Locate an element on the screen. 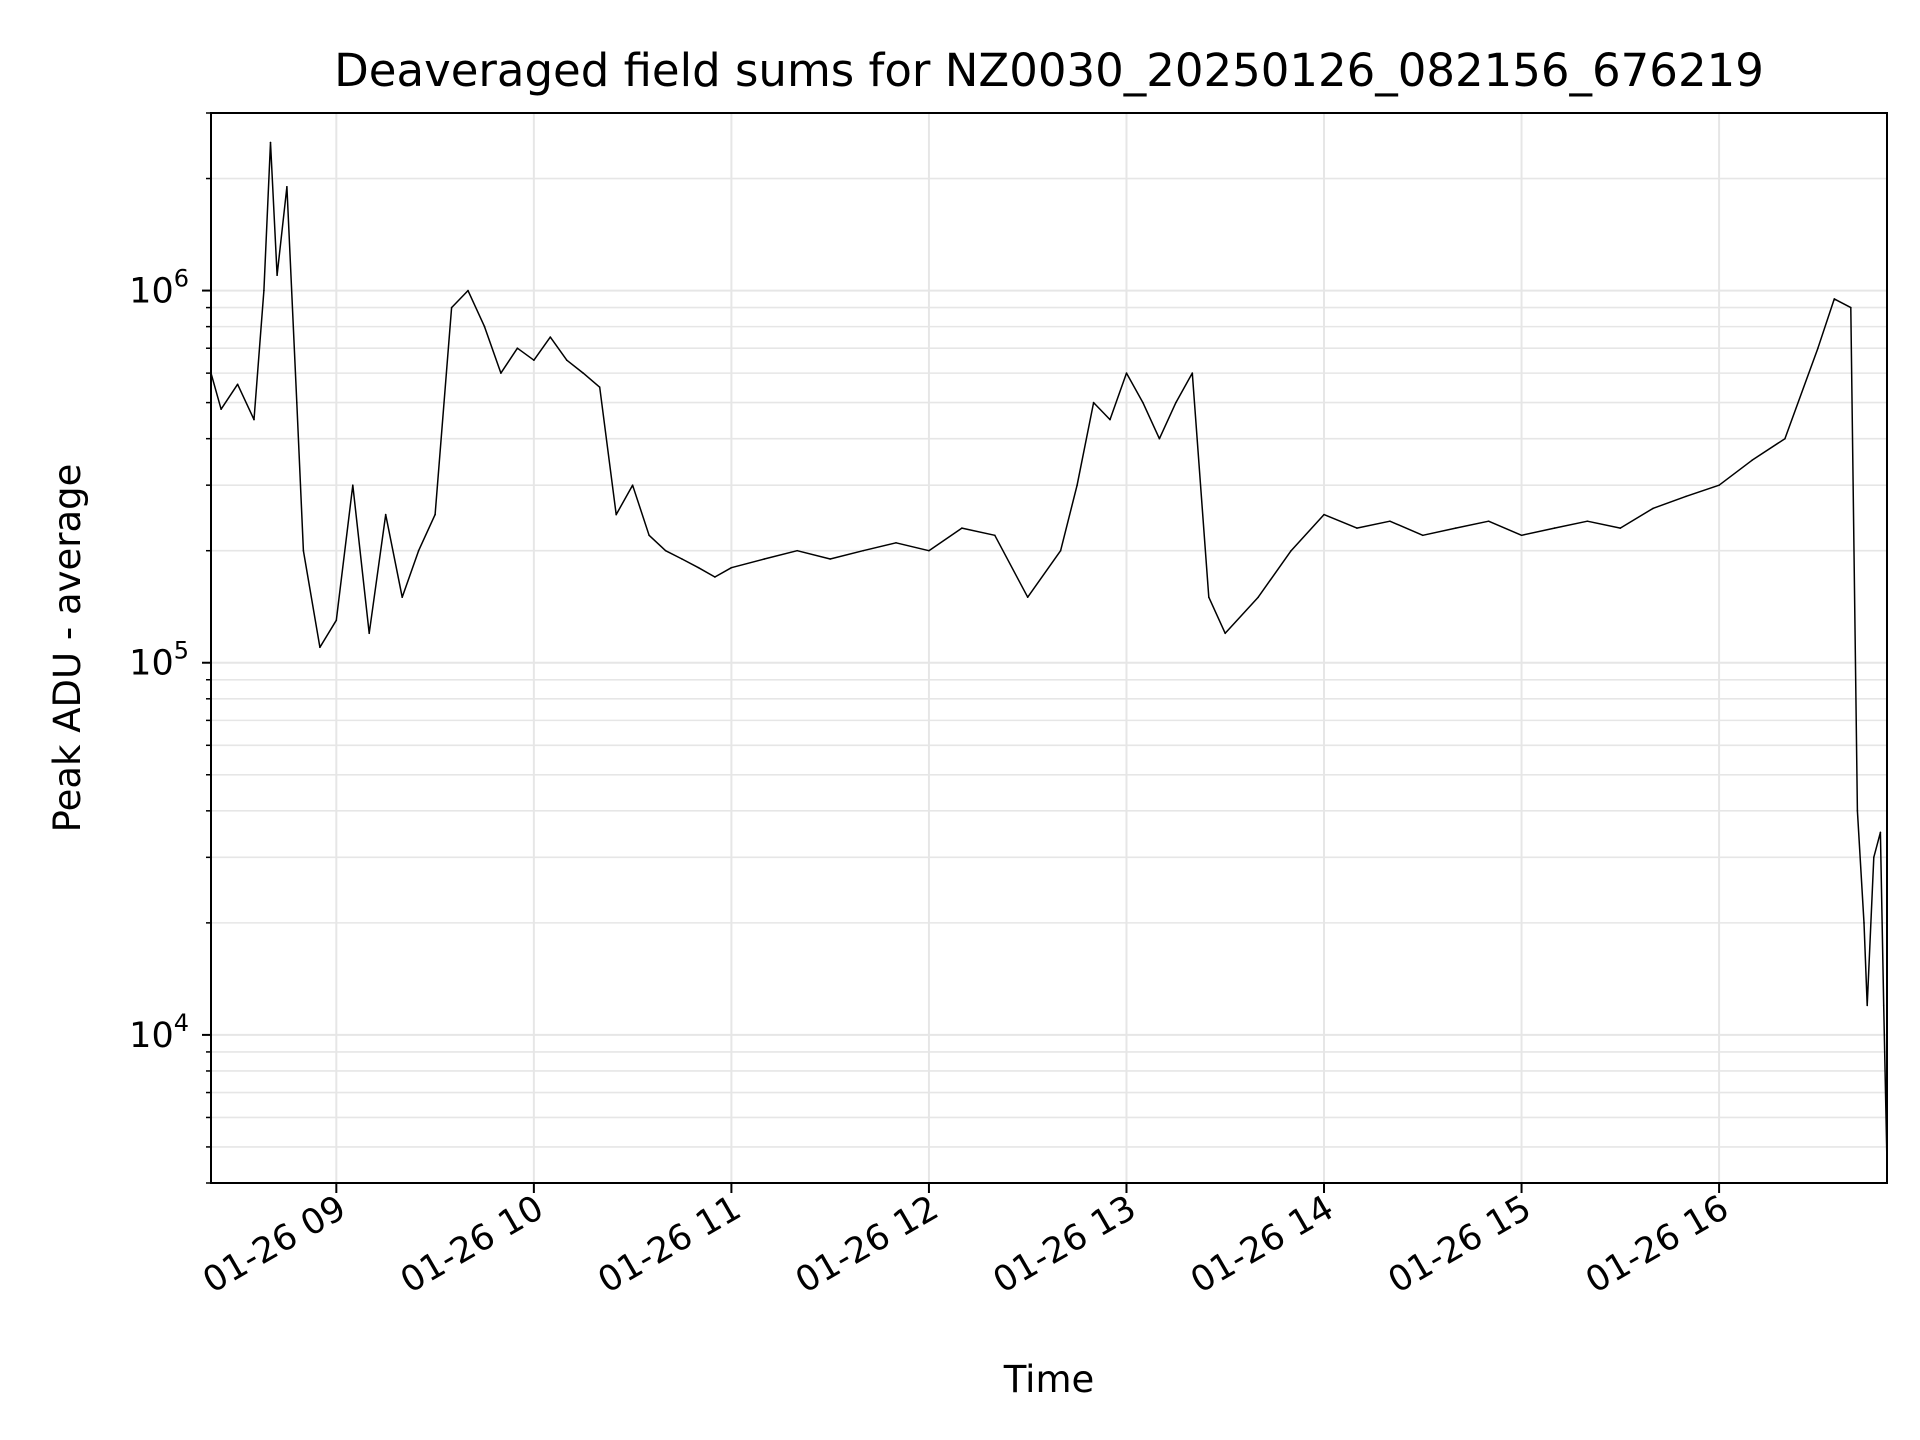 The width and height of the screenshot is (1920, 1440). y-tick-label: 10⁴ is located at coordinates (159, 1032).